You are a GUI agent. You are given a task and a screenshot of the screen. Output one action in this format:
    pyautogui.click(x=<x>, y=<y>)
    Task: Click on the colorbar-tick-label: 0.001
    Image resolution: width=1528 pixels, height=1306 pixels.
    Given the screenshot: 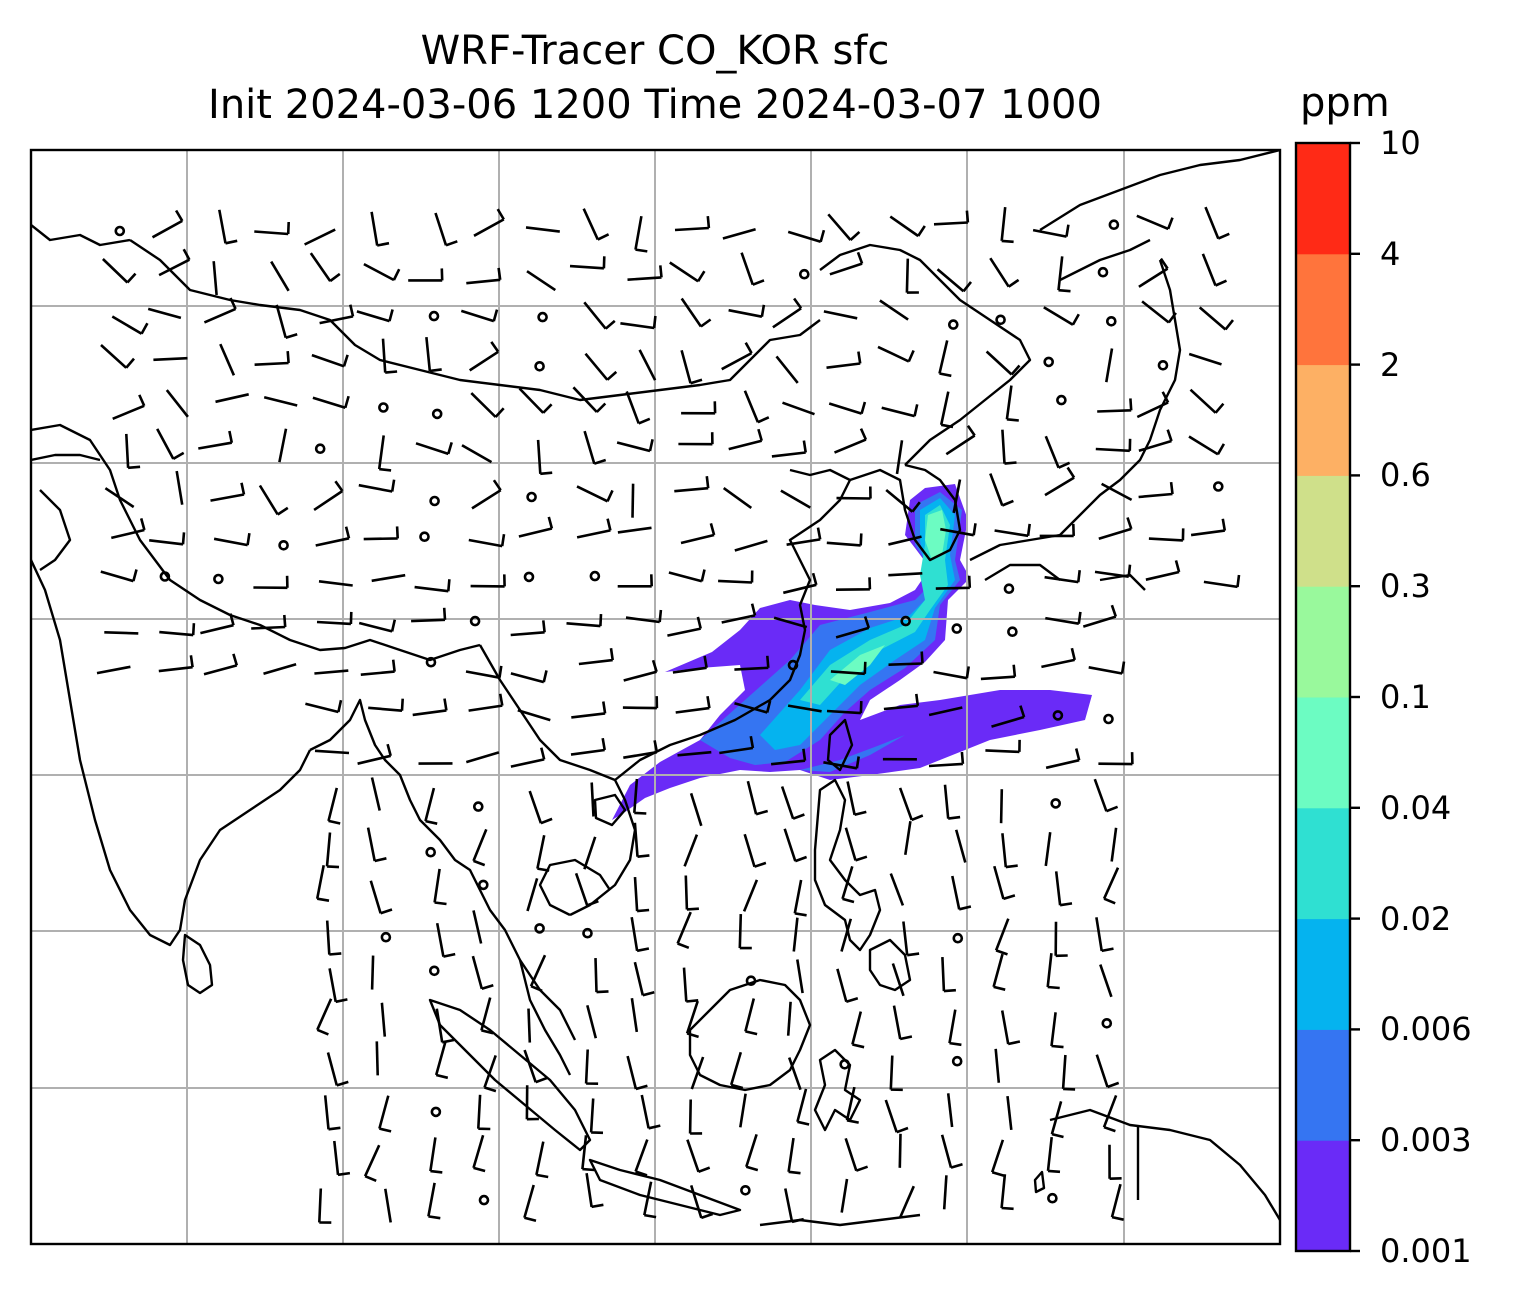 What is the action you would take?
    pyautogui.click(x=1426, y=1251)
    